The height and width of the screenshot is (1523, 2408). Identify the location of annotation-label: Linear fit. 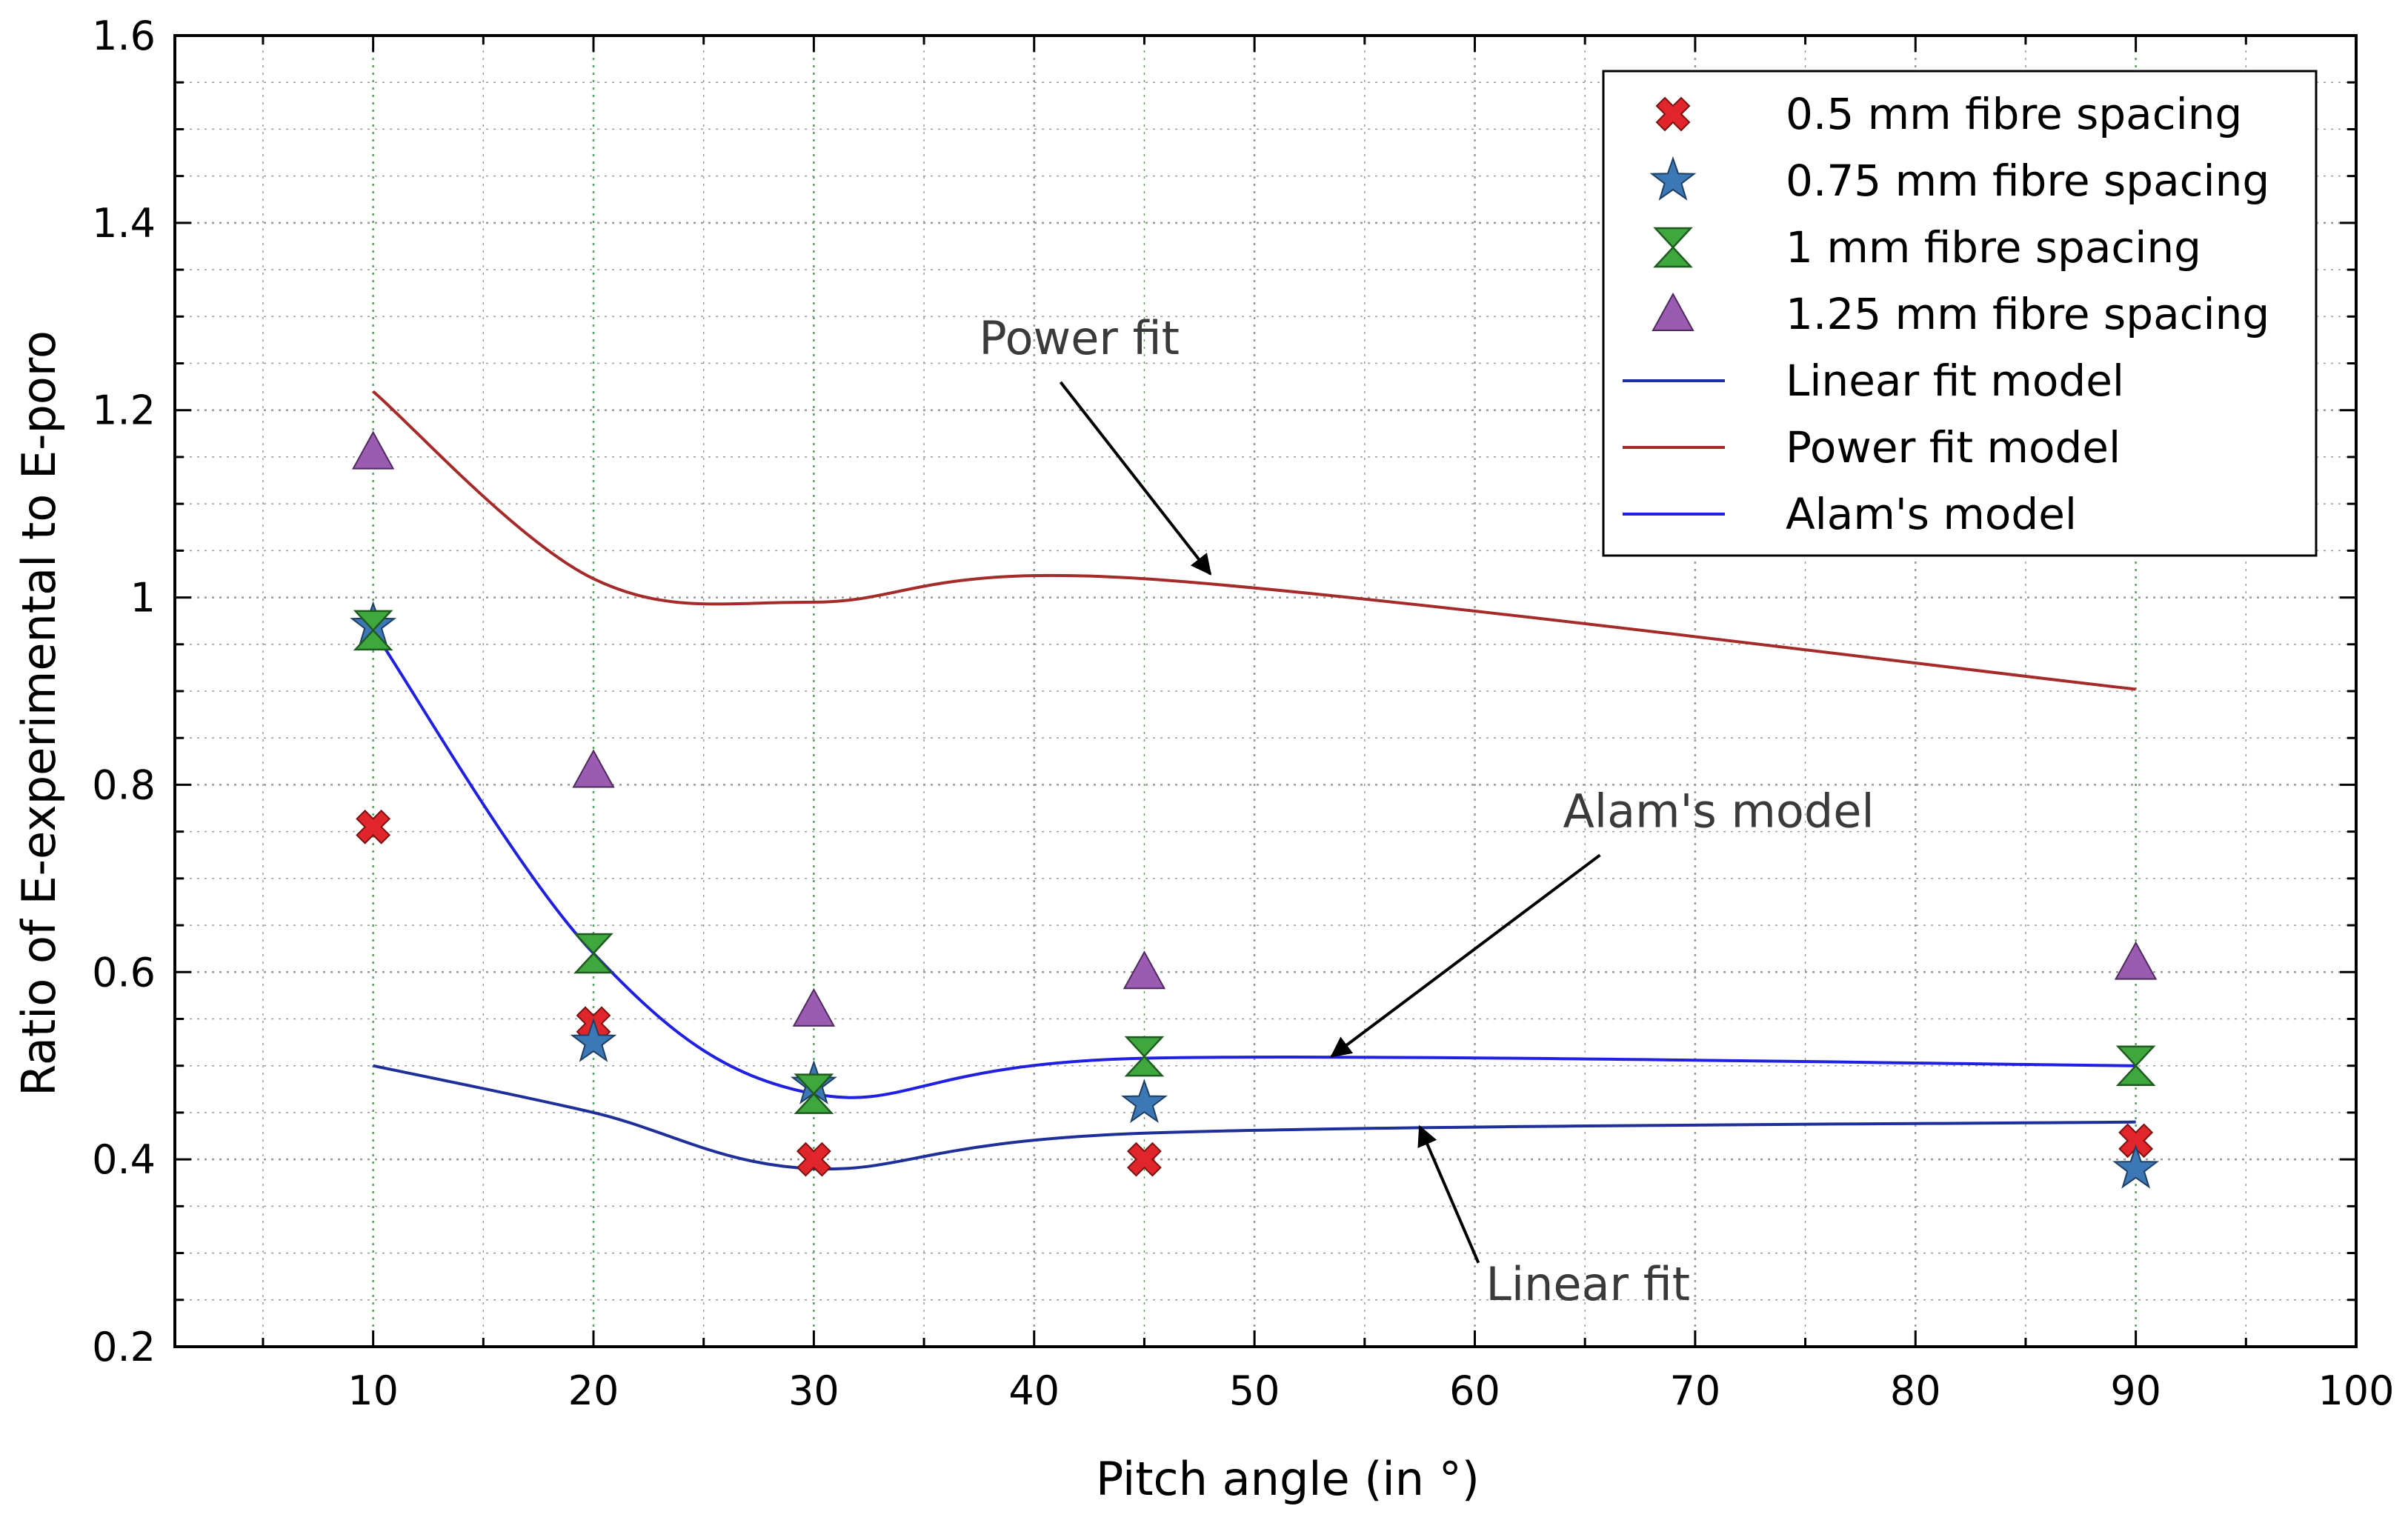
(1588, 1284).